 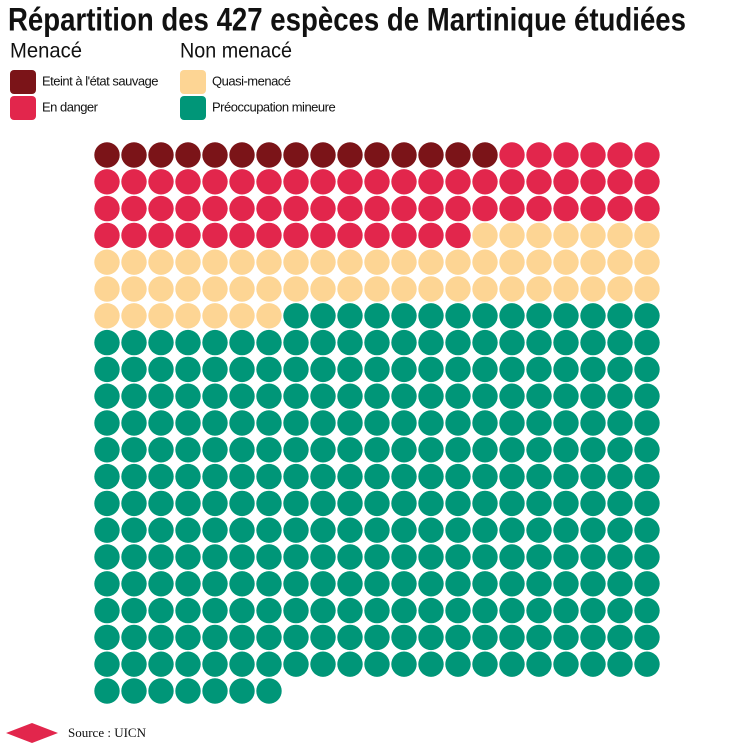 I want to click on source: Source : UICN, so click(x=107, y=732).